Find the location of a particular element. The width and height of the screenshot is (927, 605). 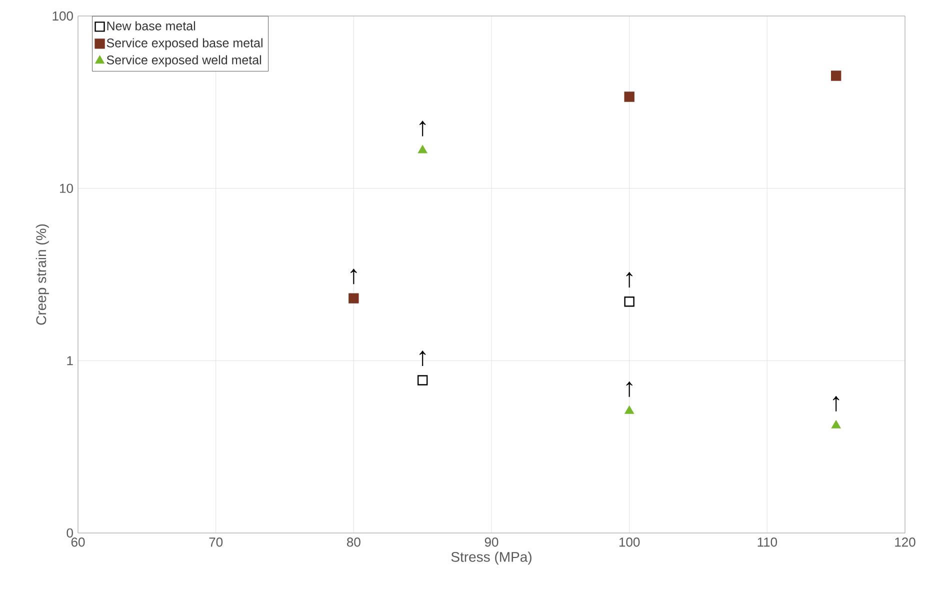

x-tick-label: 100 is located at coordinates (629, 542).